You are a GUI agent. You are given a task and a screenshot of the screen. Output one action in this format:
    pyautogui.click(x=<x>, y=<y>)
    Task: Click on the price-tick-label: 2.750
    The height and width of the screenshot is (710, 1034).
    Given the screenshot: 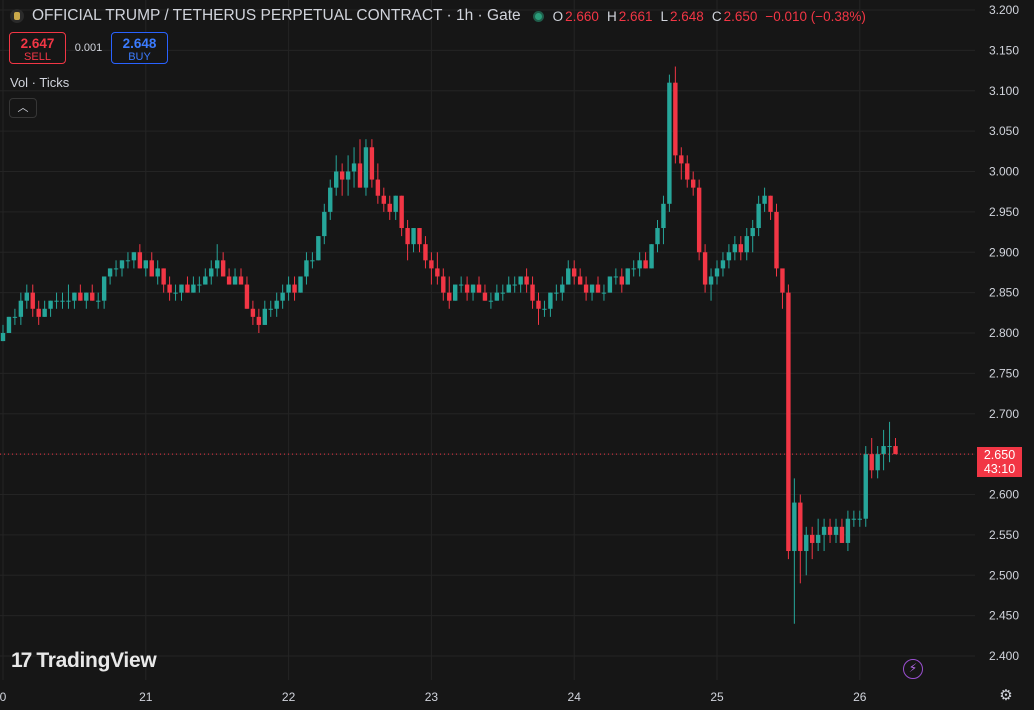 What is the action you would take?
    pyautogui.click(x=1004, y=373)
    